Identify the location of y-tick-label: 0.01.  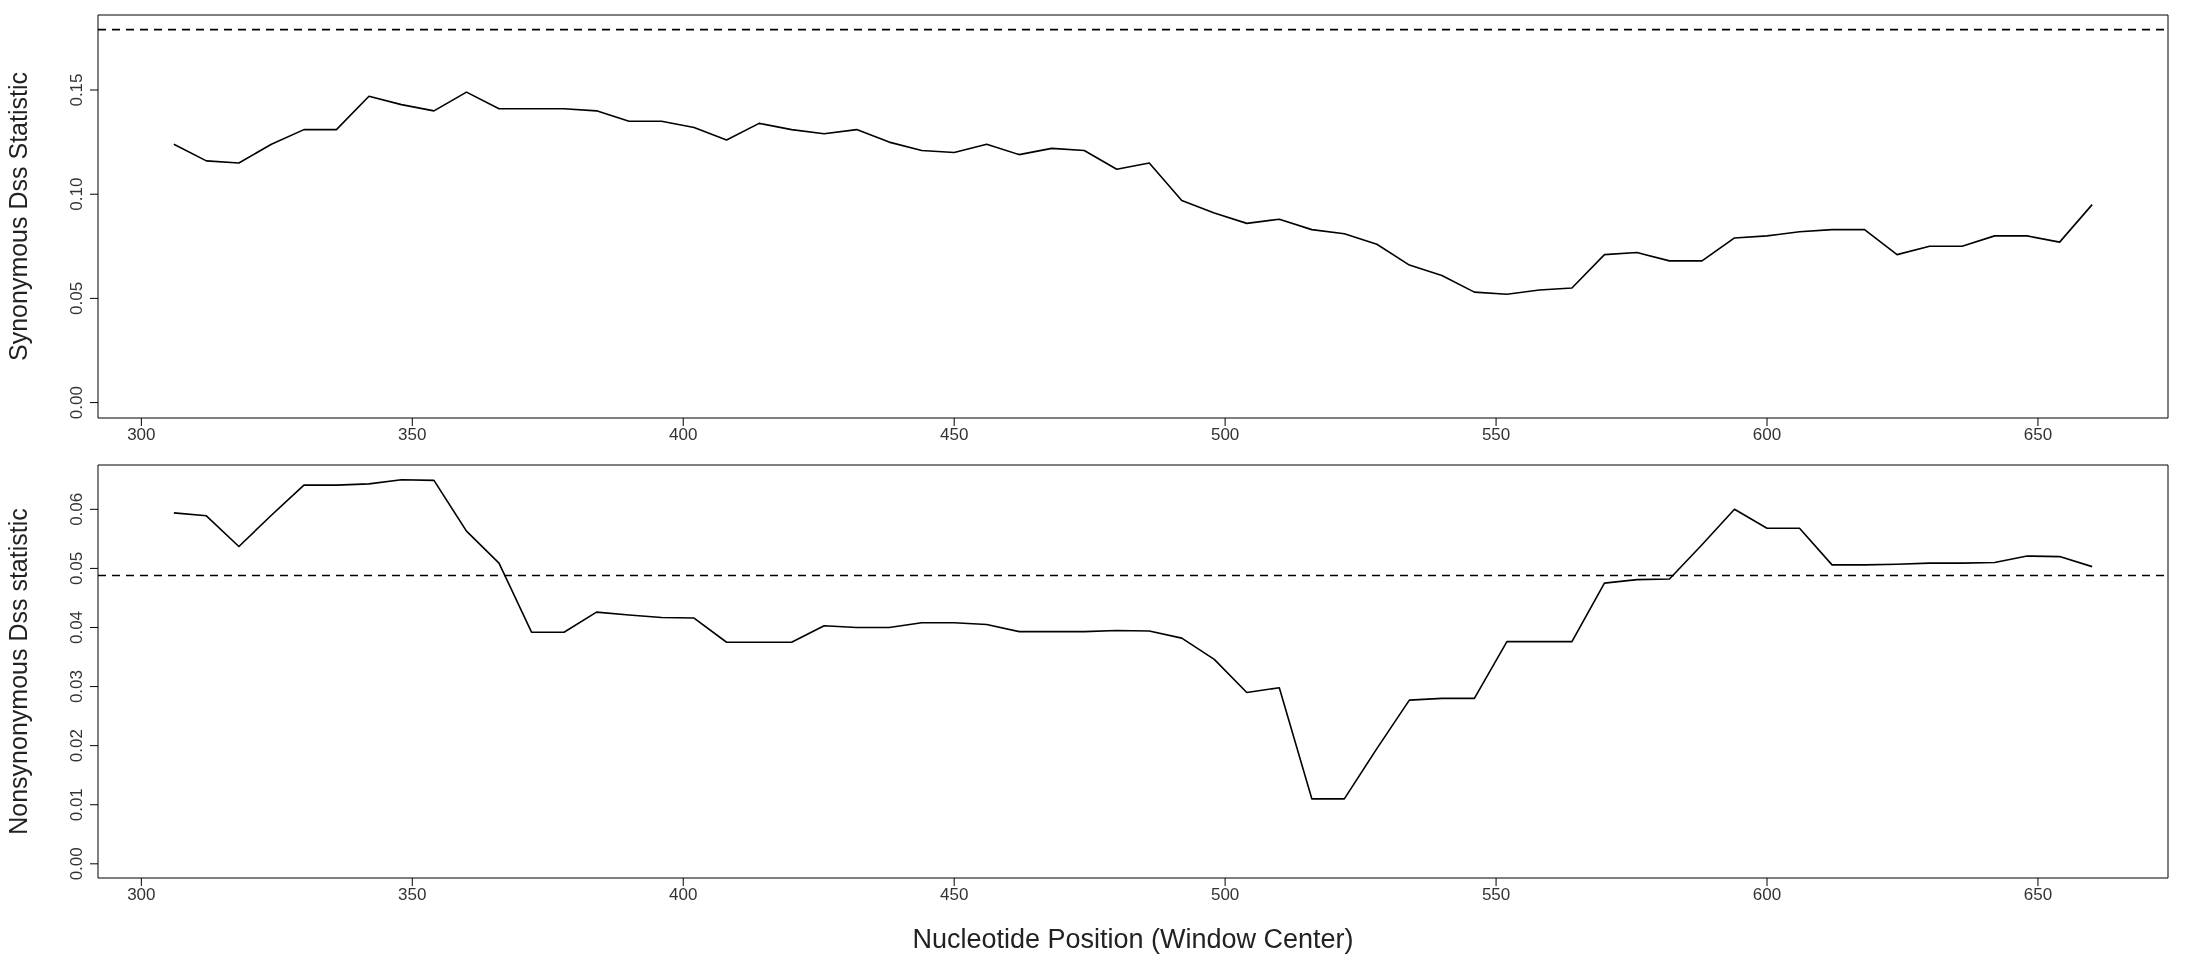
(76, 805).